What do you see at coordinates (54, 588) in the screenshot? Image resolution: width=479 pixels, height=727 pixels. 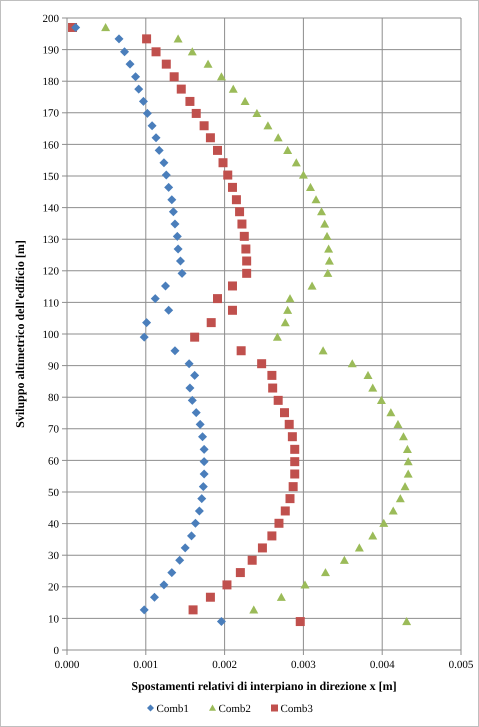 I see `y-tick-label: 20` at bounding box center [54, 588].